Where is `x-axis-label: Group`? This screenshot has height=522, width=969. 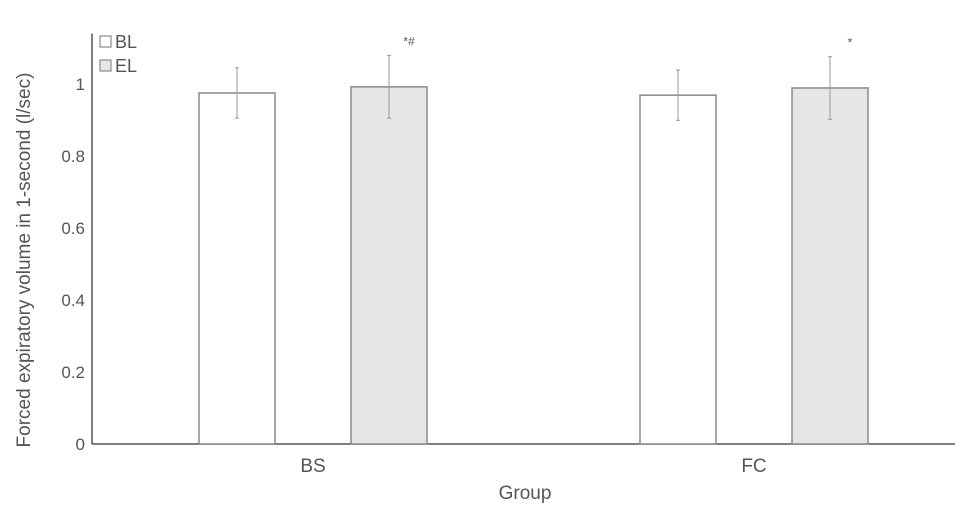
x-axis-label: Group is located at coordinates (525, 493).